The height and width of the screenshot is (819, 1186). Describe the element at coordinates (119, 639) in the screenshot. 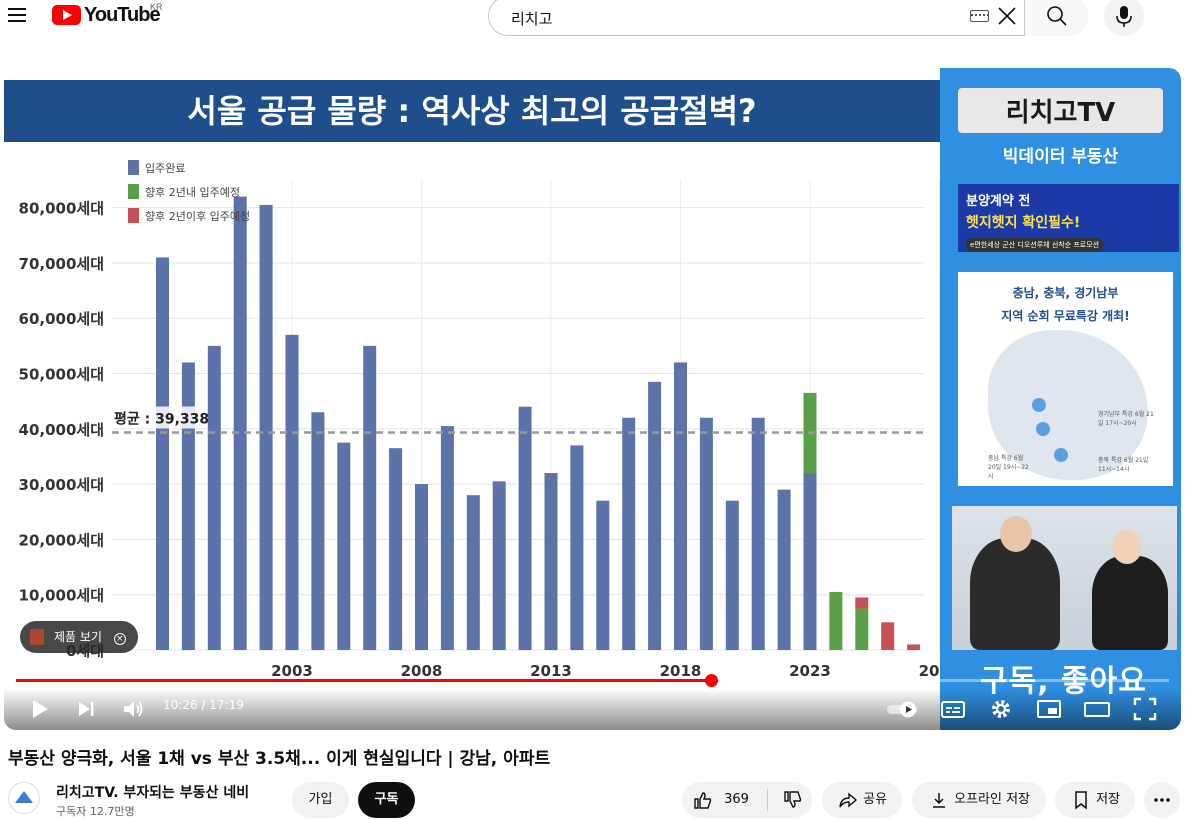

I see `close-icon: ×` at that location.